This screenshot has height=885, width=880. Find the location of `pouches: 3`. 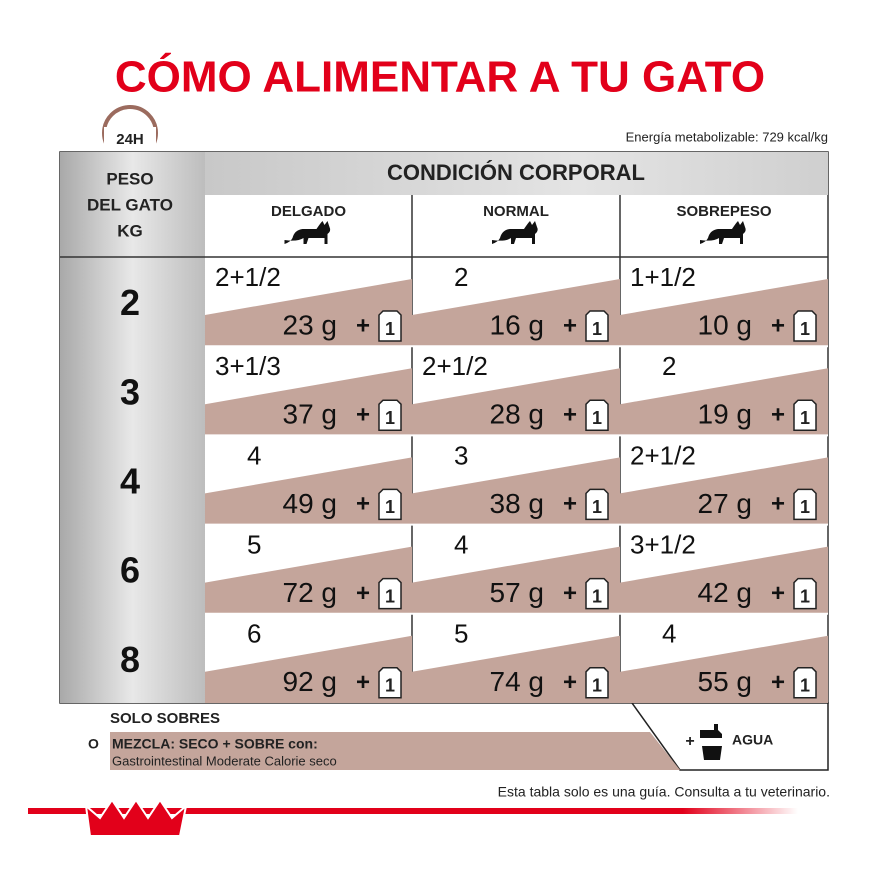

pouches: 3 is located at coordinates (461, 455).